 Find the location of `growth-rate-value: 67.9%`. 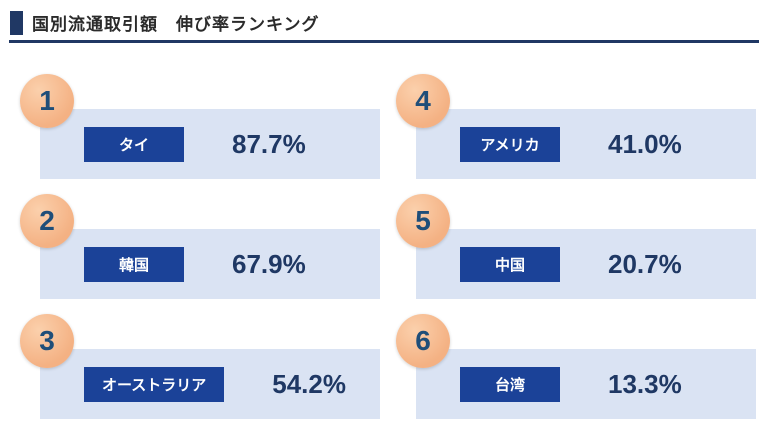

growth-rate-value: 67.9% is located at coordinates (269, 263).